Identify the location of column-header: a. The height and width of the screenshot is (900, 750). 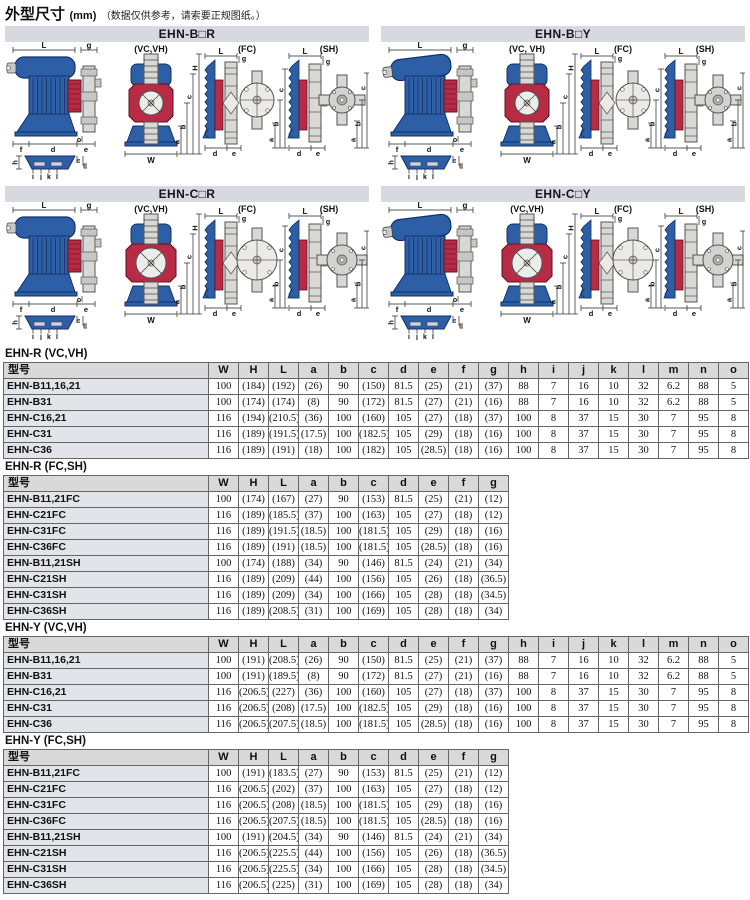
(313, 370).